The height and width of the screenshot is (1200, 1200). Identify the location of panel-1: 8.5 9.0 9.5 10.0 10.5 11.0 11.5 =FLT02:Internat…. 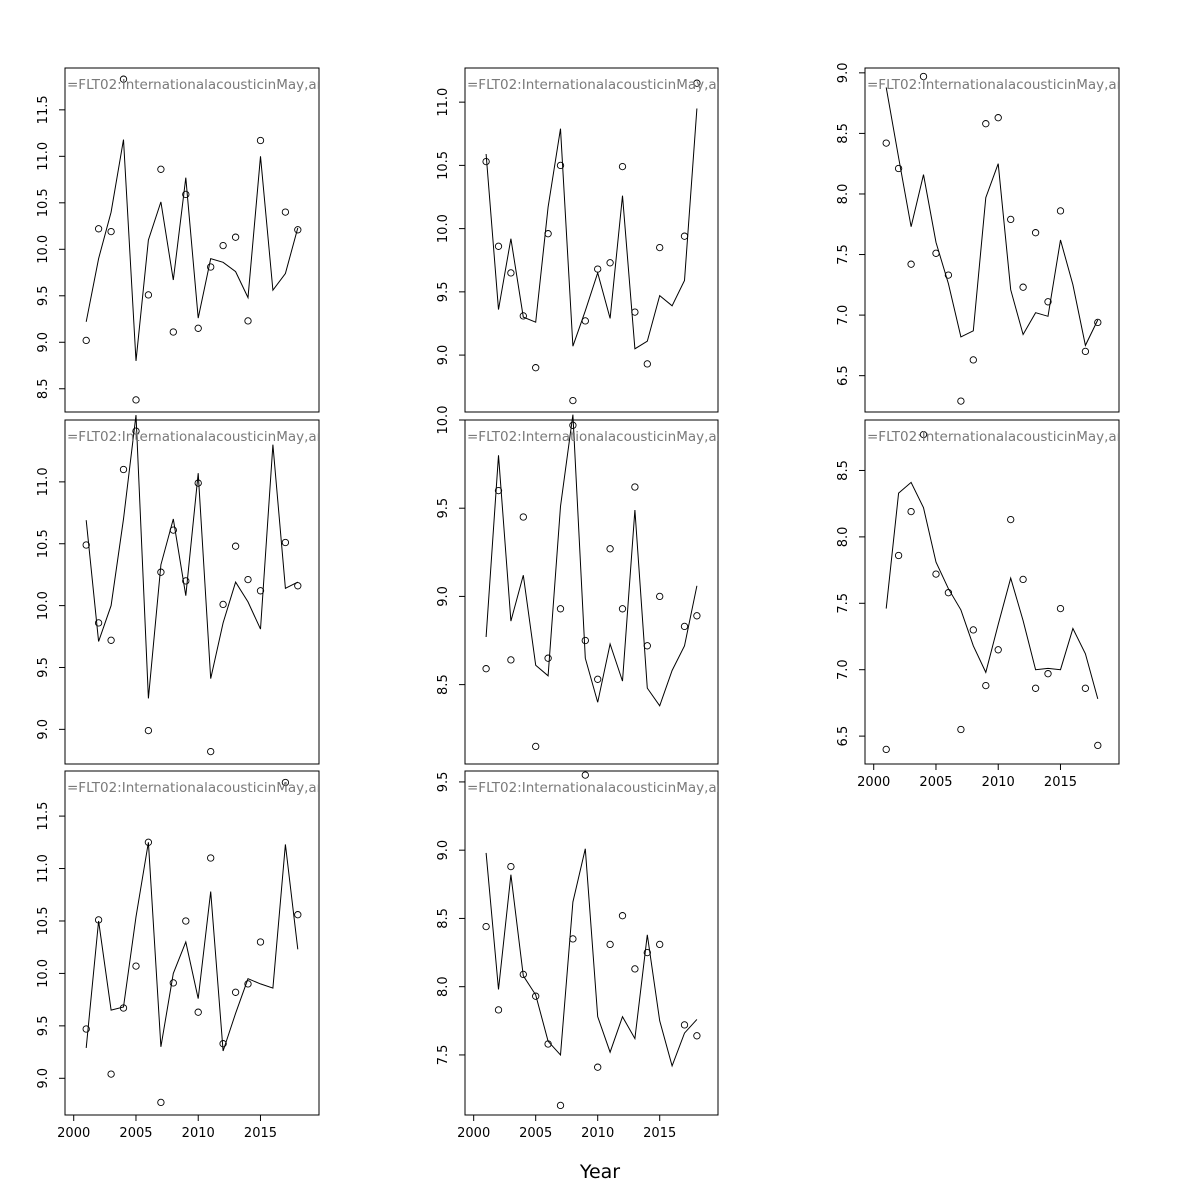
(178, 240).